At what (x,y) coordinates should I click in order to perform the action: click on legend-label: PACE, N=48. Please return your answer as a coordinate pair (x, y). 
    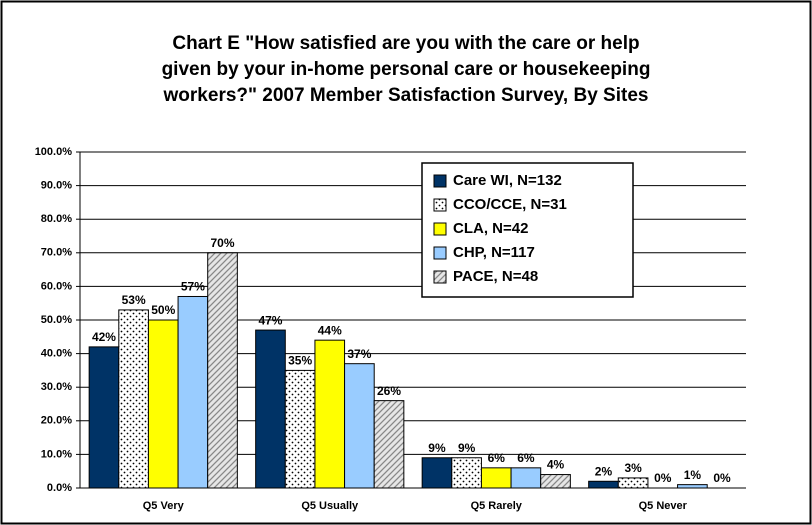
    Looking at the image, I should click on (495, 276).